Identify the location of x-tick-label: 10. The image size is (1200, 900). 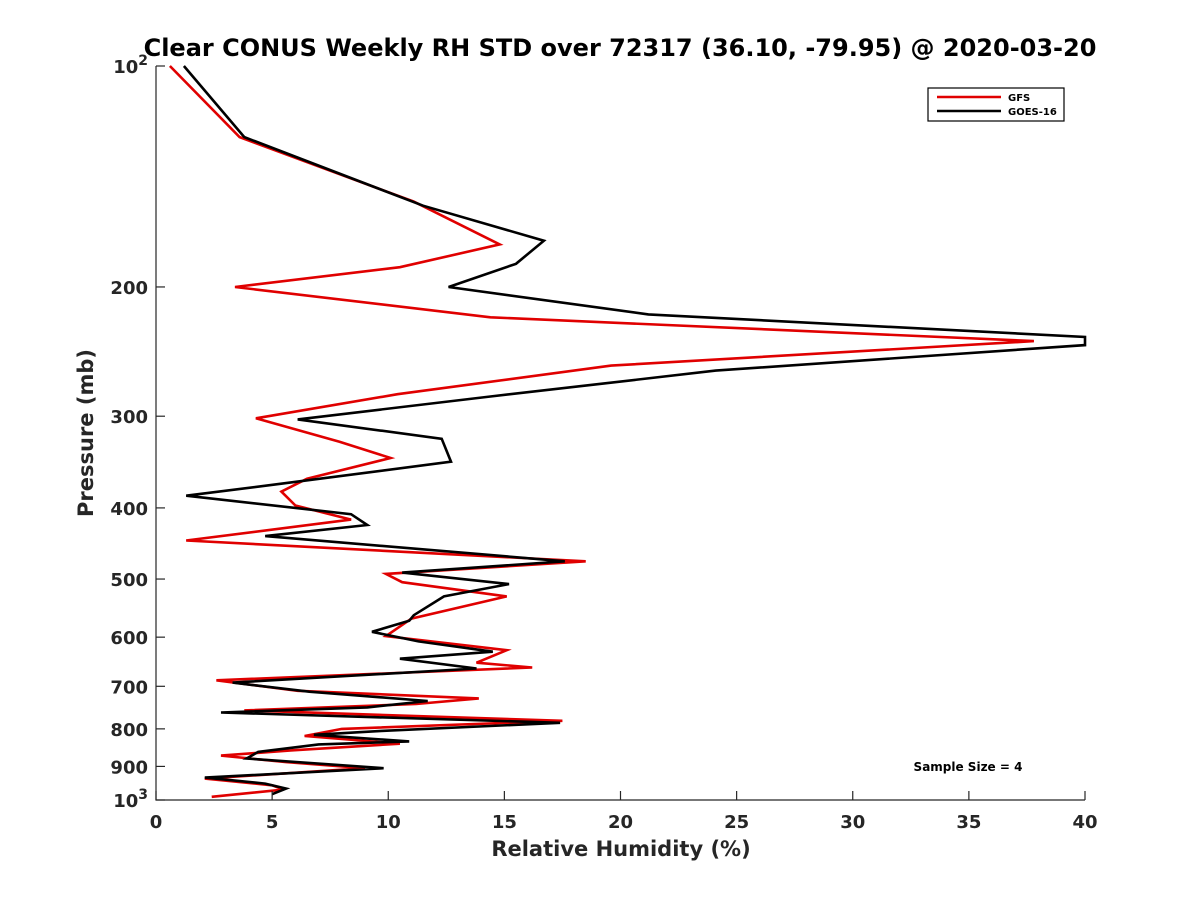
(388, 822).